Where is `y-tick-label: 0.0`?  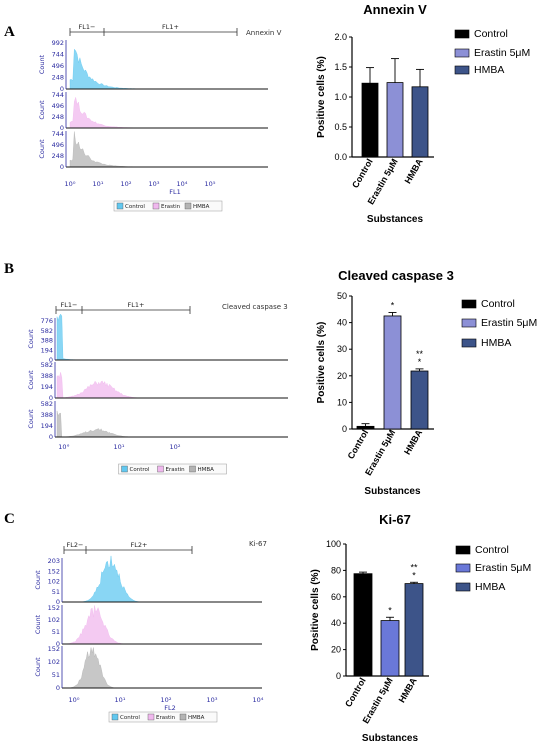 y-tick-label: 0.0 is located at coordinates (340, 157).